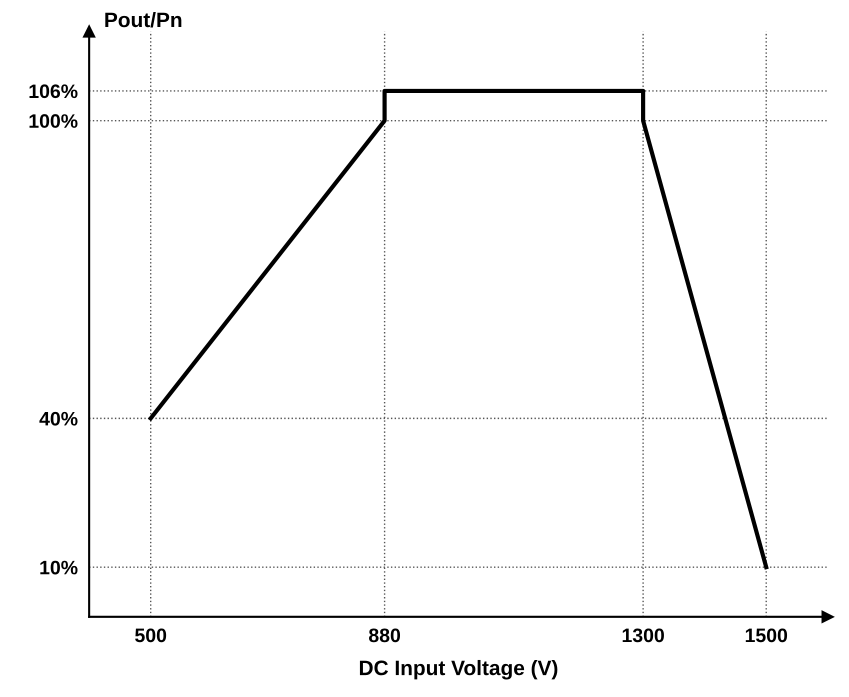 This screenshot has width=849, height=697. What do you see at coordinates (54, 91) in the screenshot?
I see `y-tick-label: 106%` at bounding box center [54, 91].